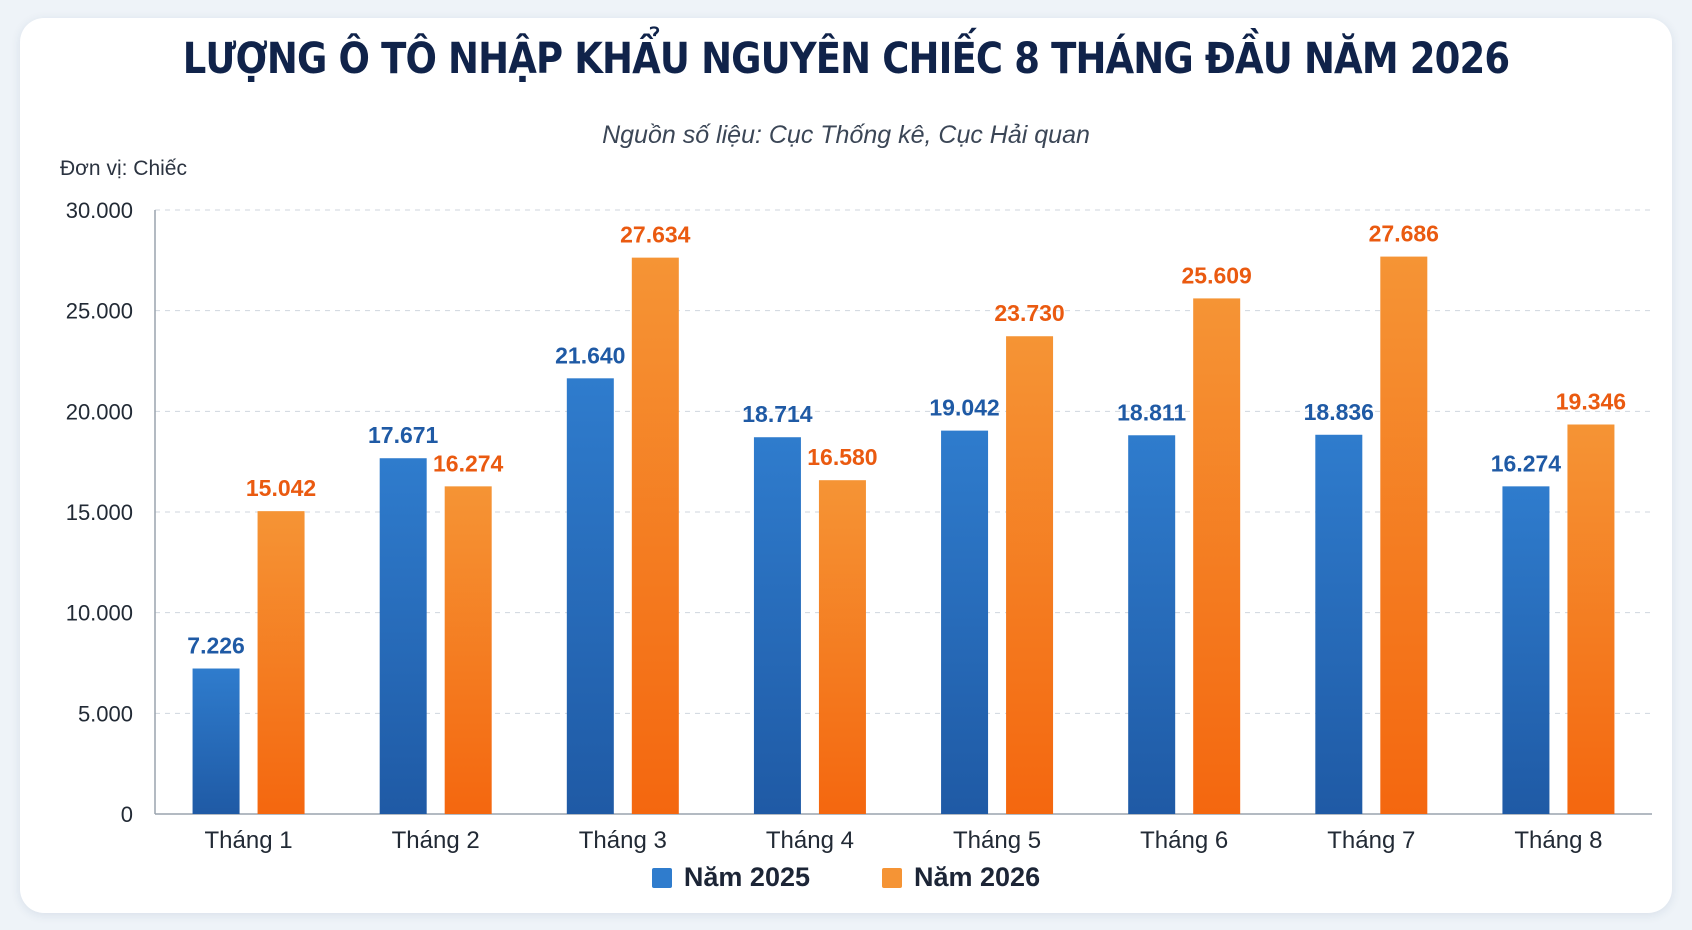 This screenshot has width=1692, height=930. What do you see at coordinates (249, 840) in the screenshot?
I see `x-tick-label: Tháng 1` at bounding box center [249, 840].